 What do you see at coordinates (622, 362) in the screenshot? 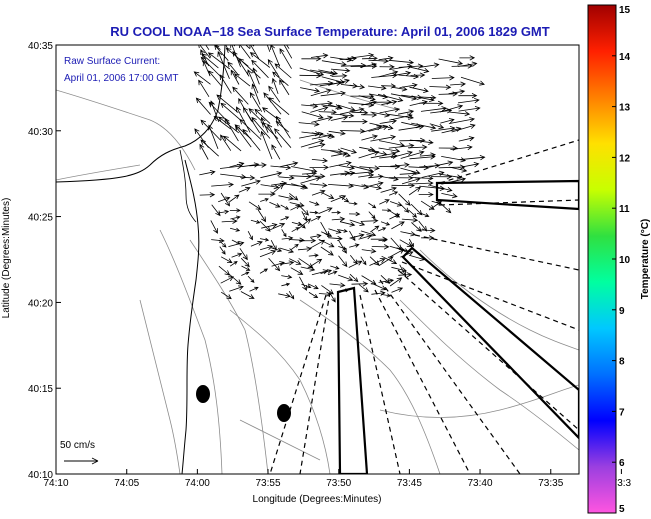
I see `colorbar-tick-label: 8` at bounding box center [622, 362].